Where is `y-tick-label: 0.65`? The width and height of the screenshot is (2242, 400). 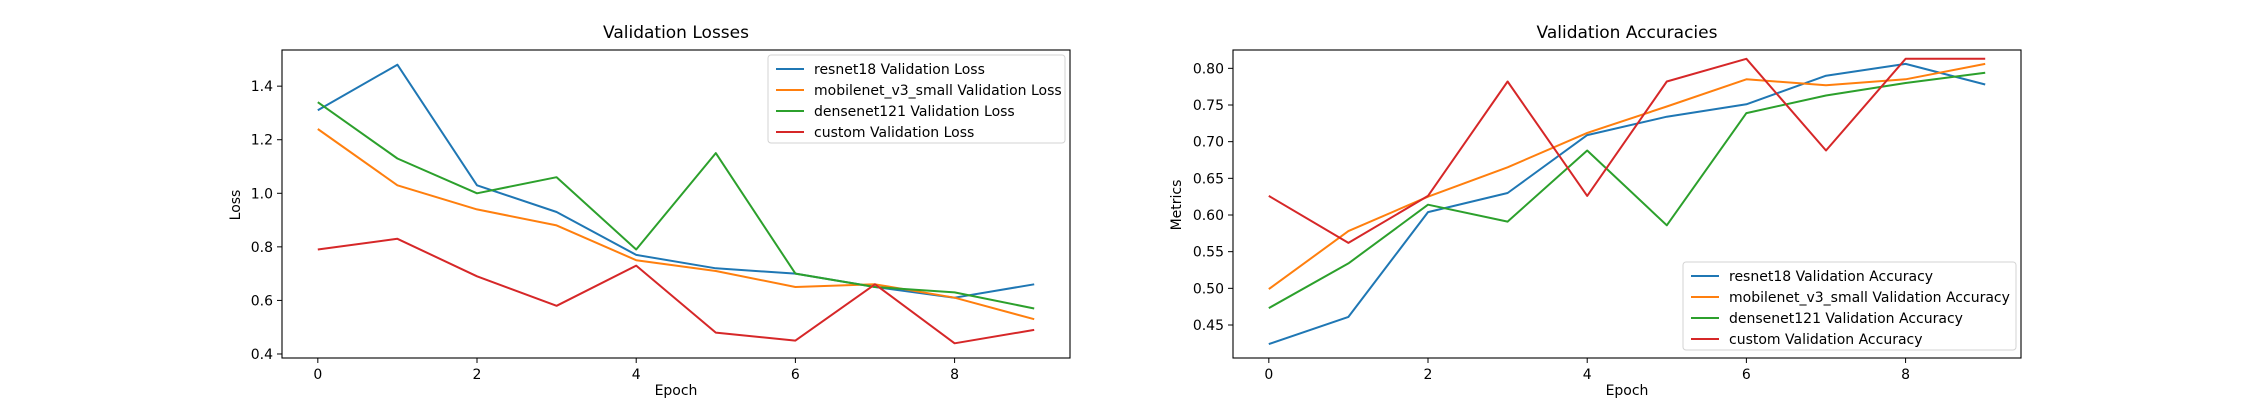 y-tick-label: 0.65 is located at coordinates (1208, 179).